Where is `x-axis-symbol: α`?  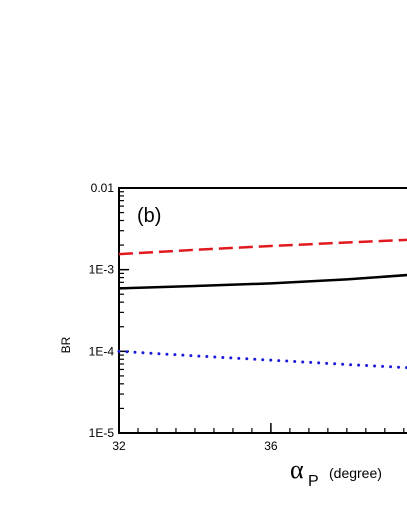 x-axis-symbol: α is located at coordinates (297, 469).